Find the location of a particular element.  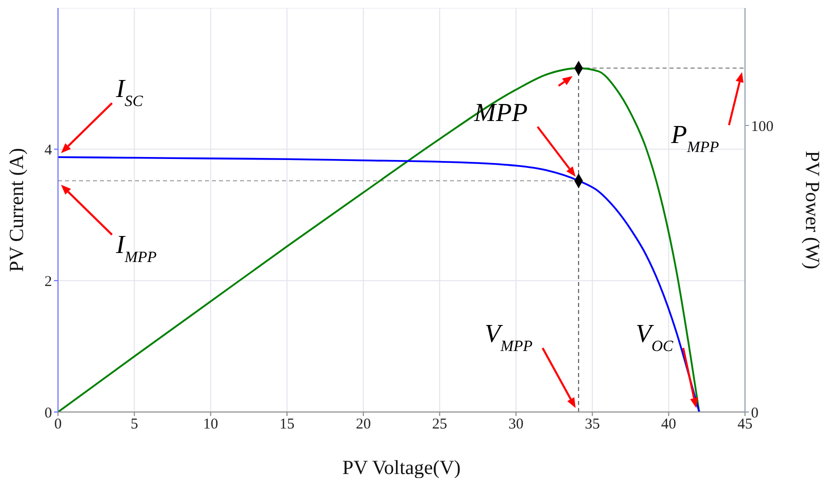

x-tick-label: 20 is located at coordinates (363, 424).